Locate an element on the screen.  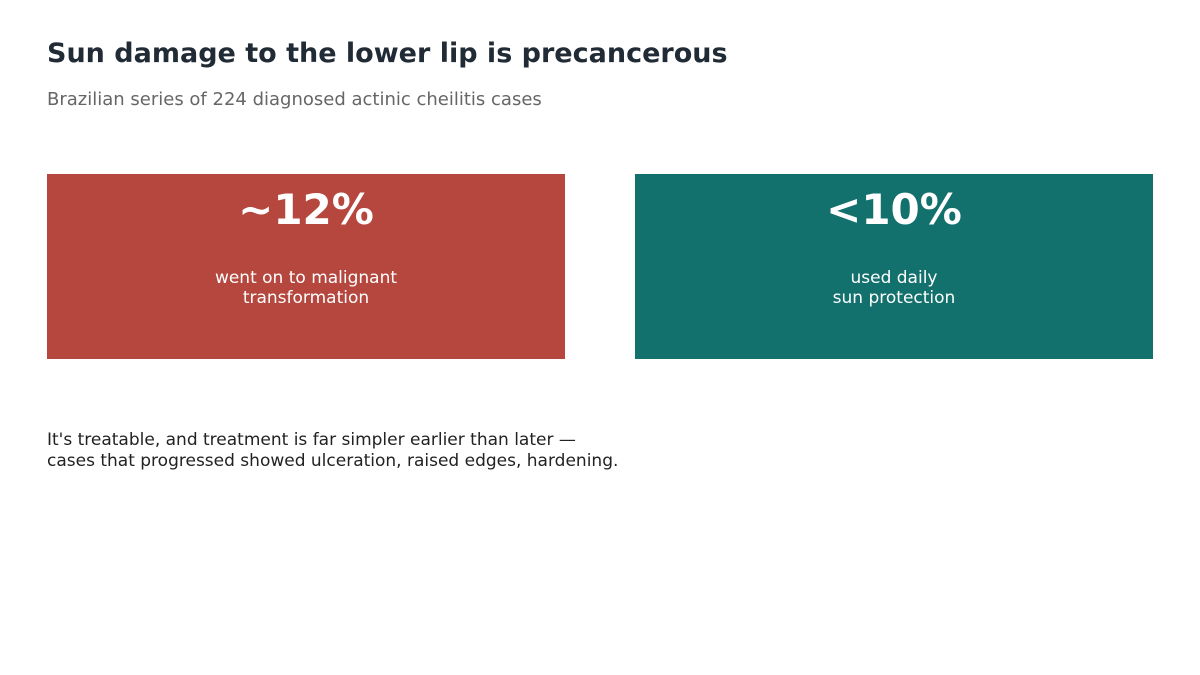
stat-description-line: went on to malignant is located at coordinates (306, 278).